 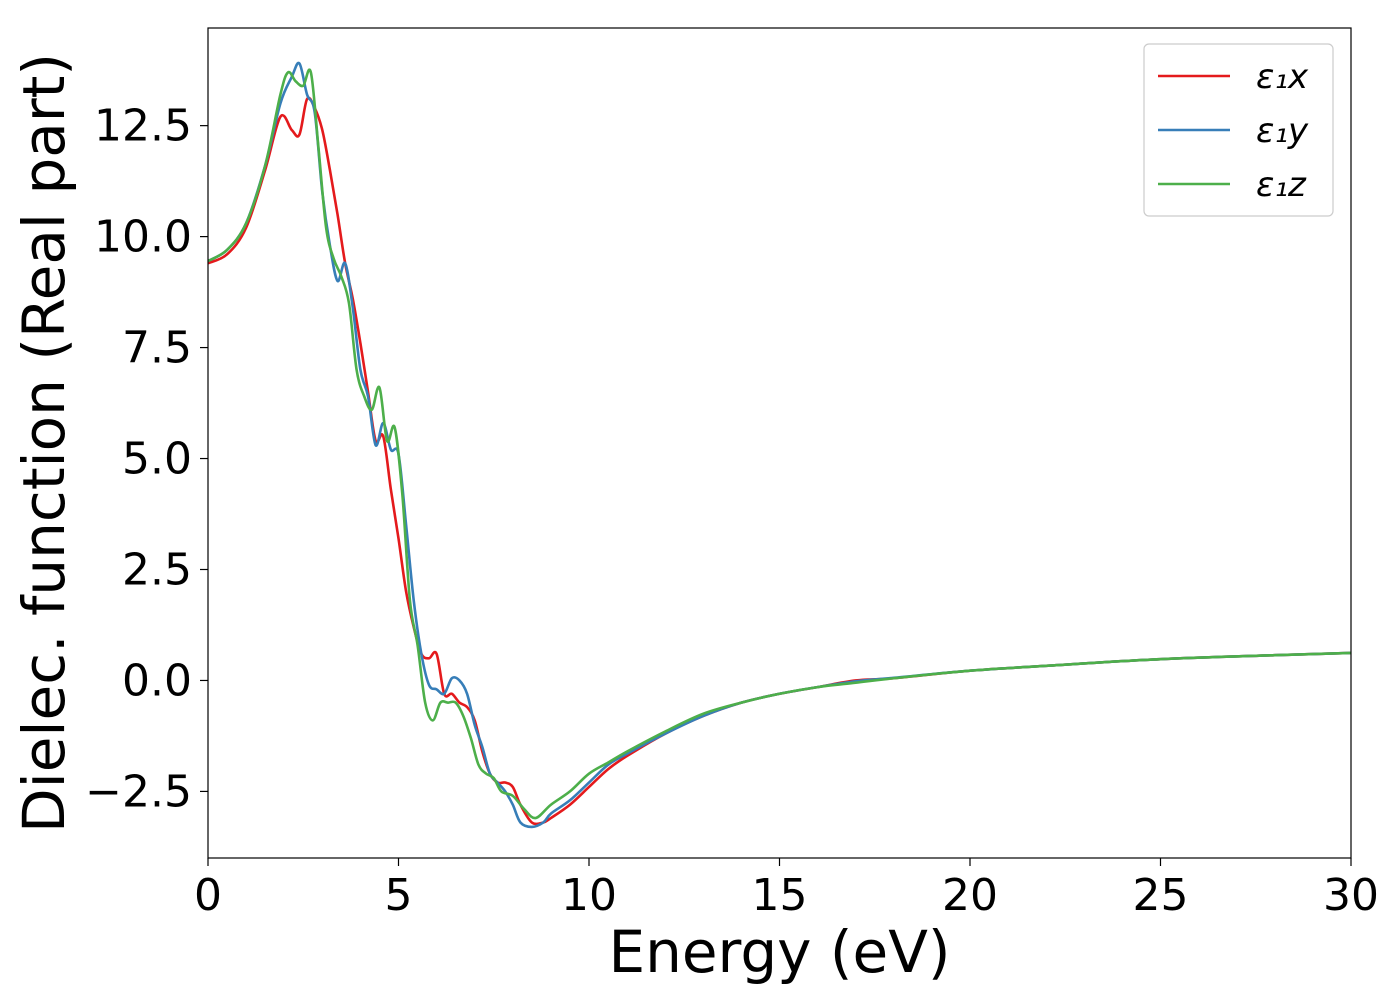 What do you see at coordinates (138, 791) in the screenshot?
I see `y-tick-label: −2.5` at bounding box center [138, 791].